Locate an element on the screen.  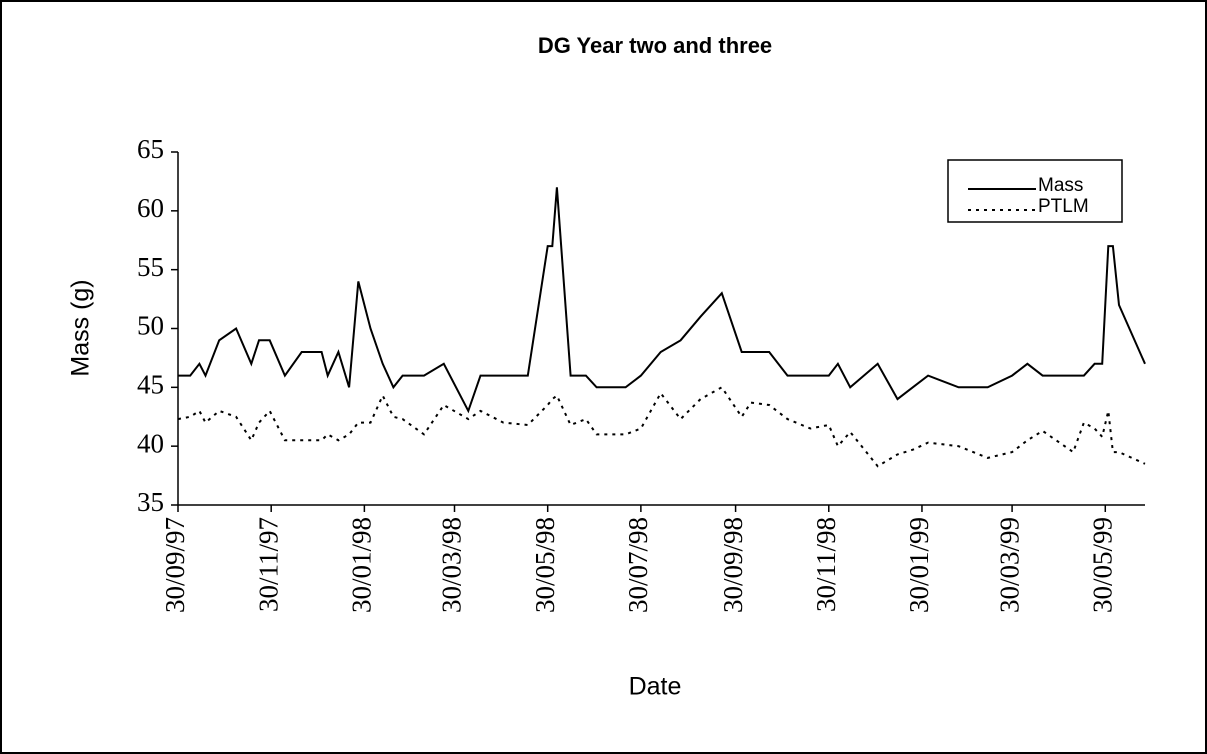
legend is located at coordinates (1035, 191).